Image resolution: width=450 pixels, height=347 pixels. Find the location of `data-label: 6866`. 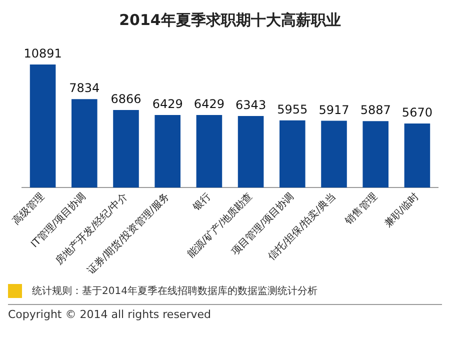

data-label: 6866 is located at coordinates (126, 99).